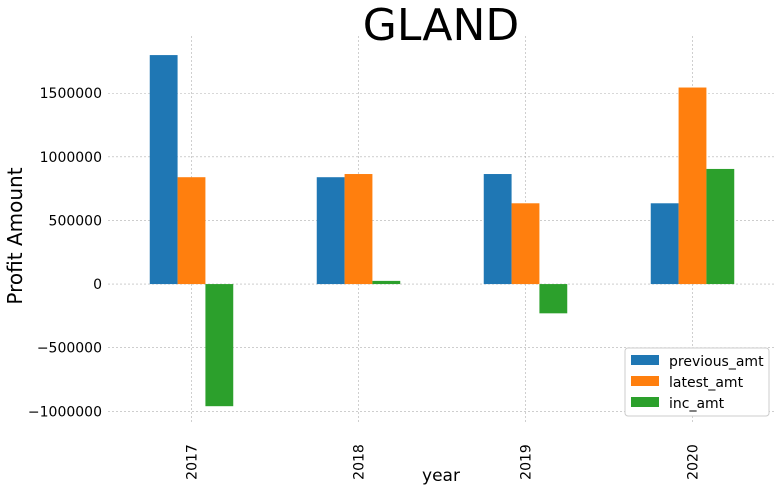  What do you see at coordinates (65, 253) in the screenshot?
I see `y-axis-ticks: −1000000 −500000 0 500000 1000000 1500000` at bounding box center [65, 253].